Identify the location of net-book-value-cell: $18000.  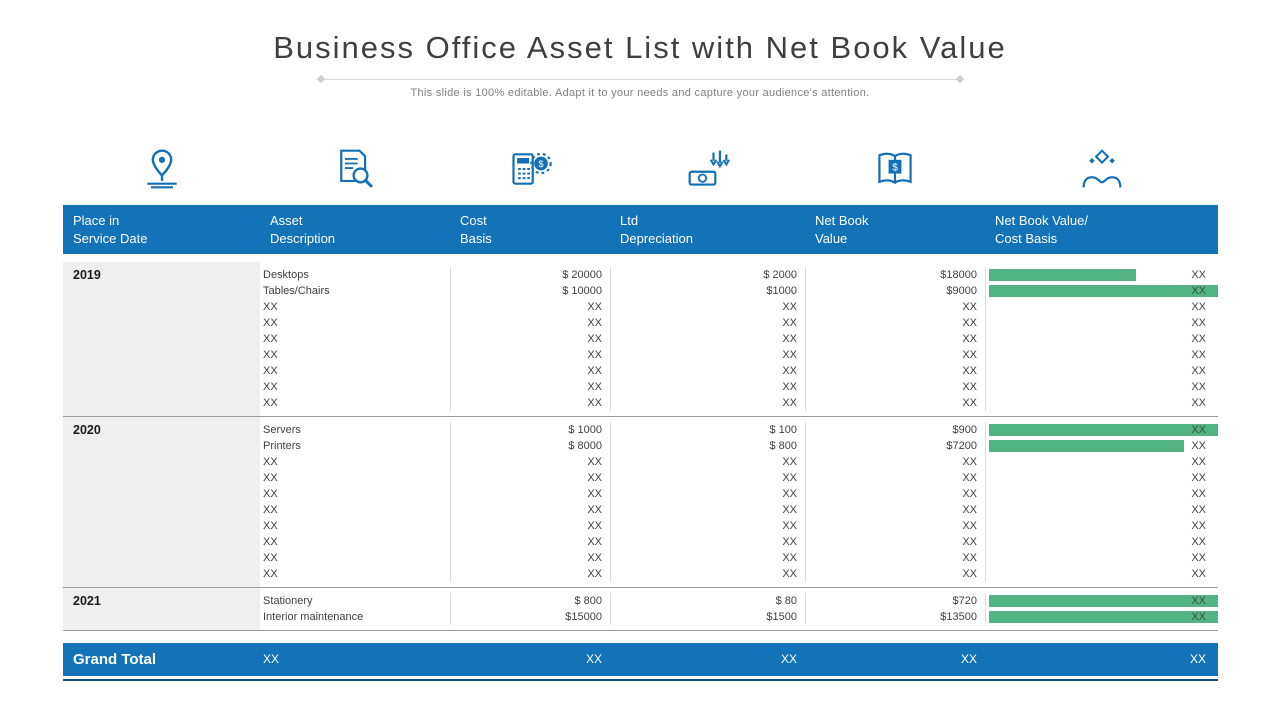
(895, 275).